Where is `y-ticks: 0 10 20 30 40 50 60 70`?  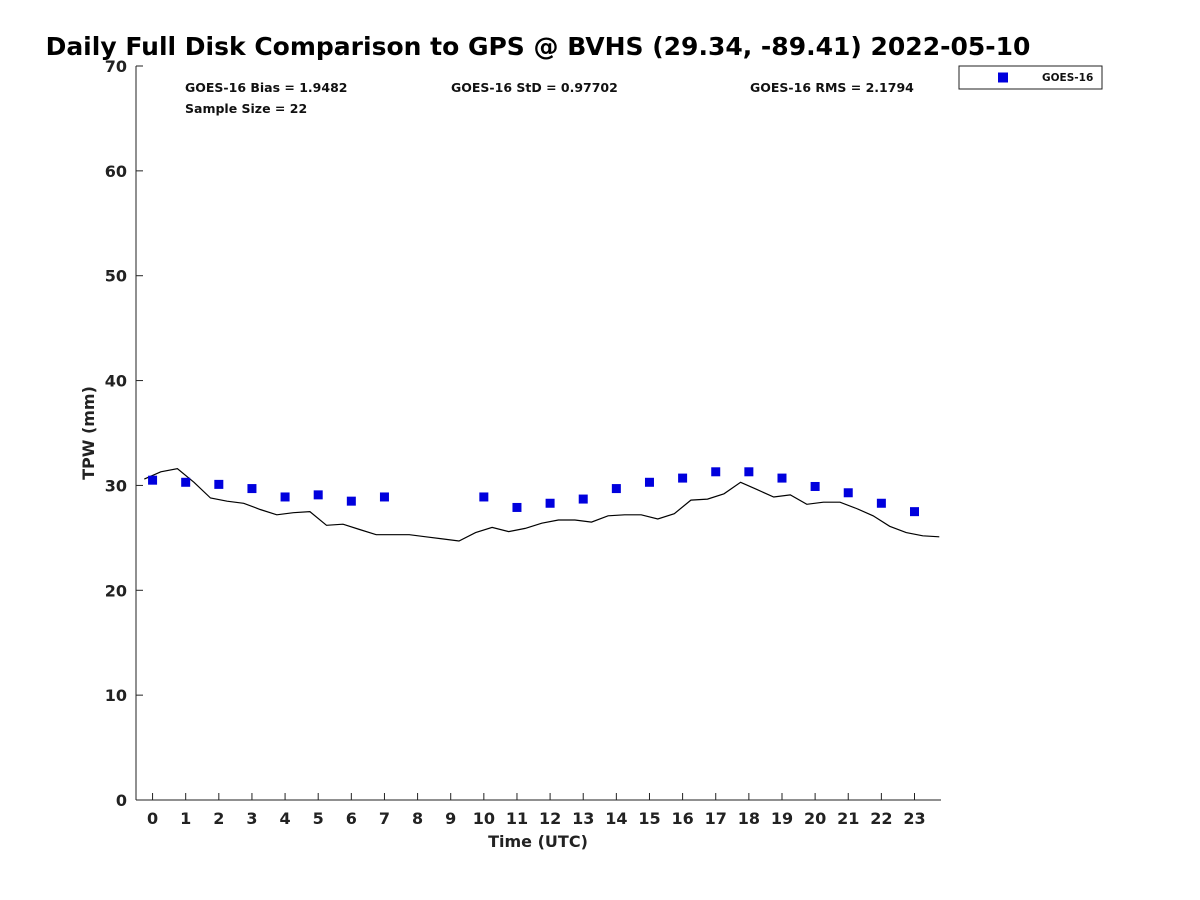
y-ticks: 0 10 20 30 40 50 60 70 is located at coordinates (124, 433).